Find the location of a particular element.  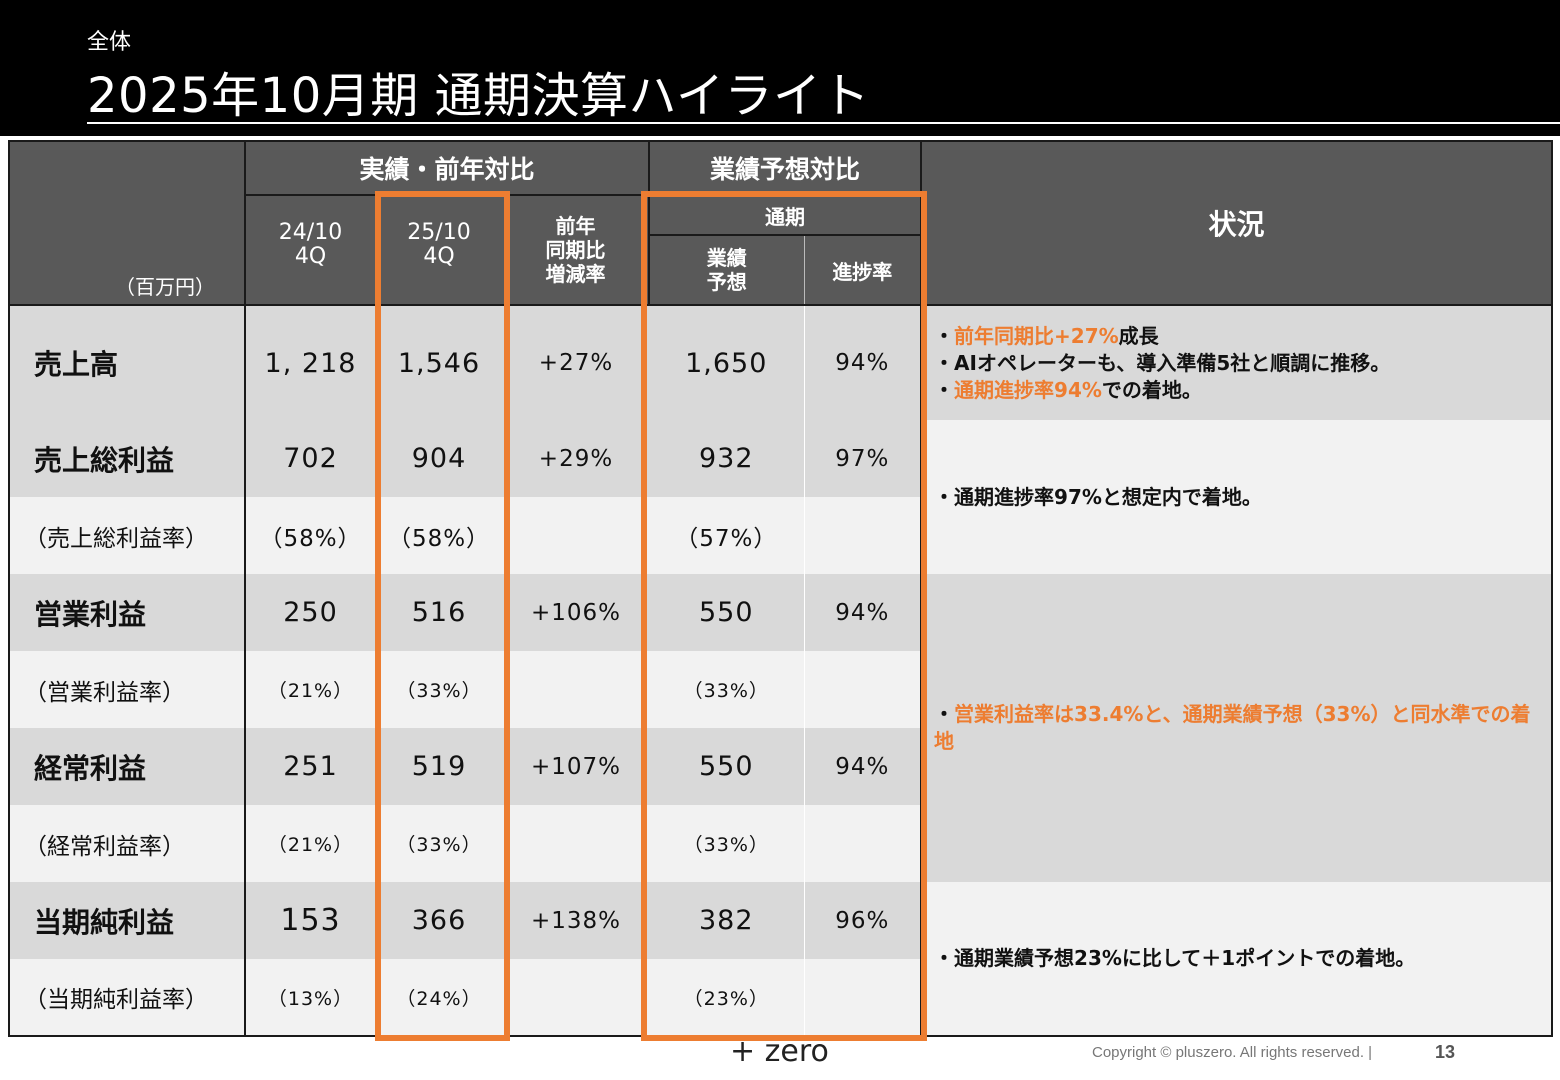

breadcrumb: 全体 is located at coordinates (109, 42).